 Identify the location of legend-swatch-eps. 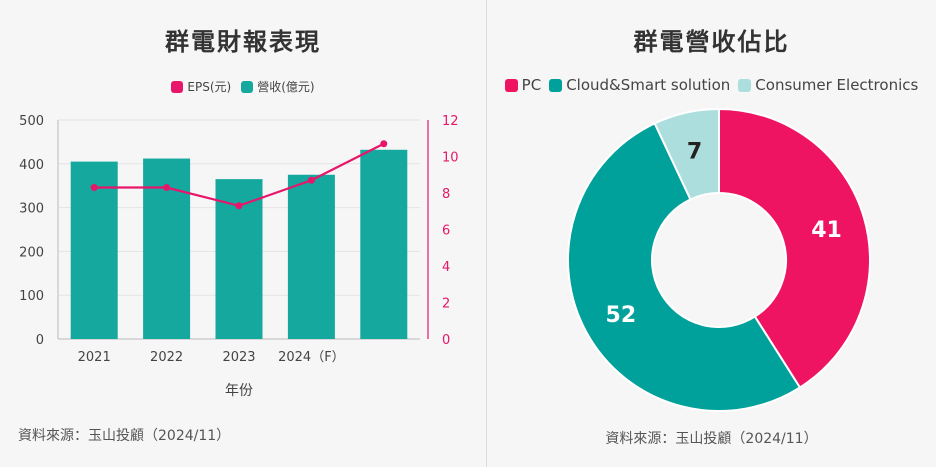
(177, 86).